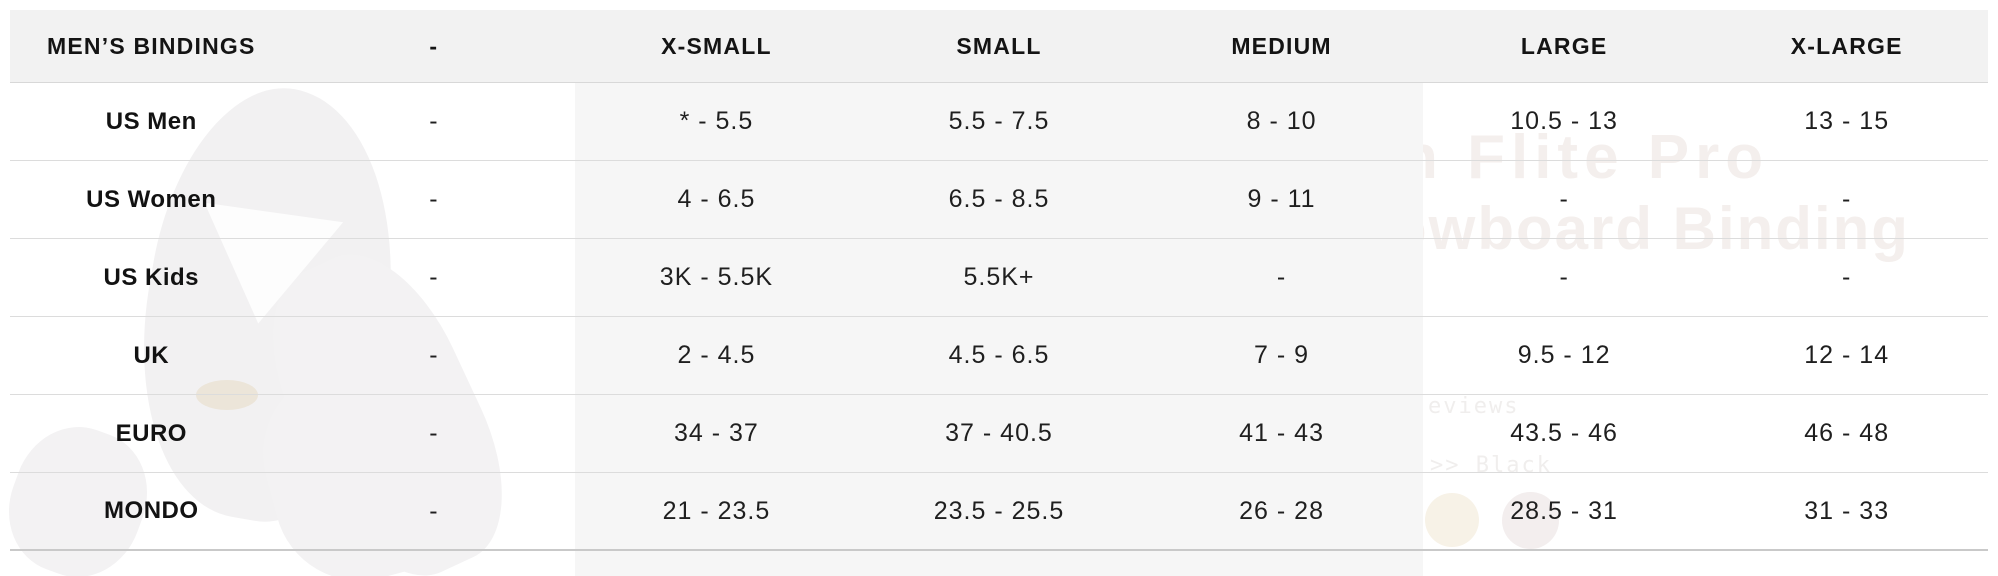 The width and height of the screenshot is (1998, 576). I want to click on size-cell: 21 - 23.5, so click(716, 511).